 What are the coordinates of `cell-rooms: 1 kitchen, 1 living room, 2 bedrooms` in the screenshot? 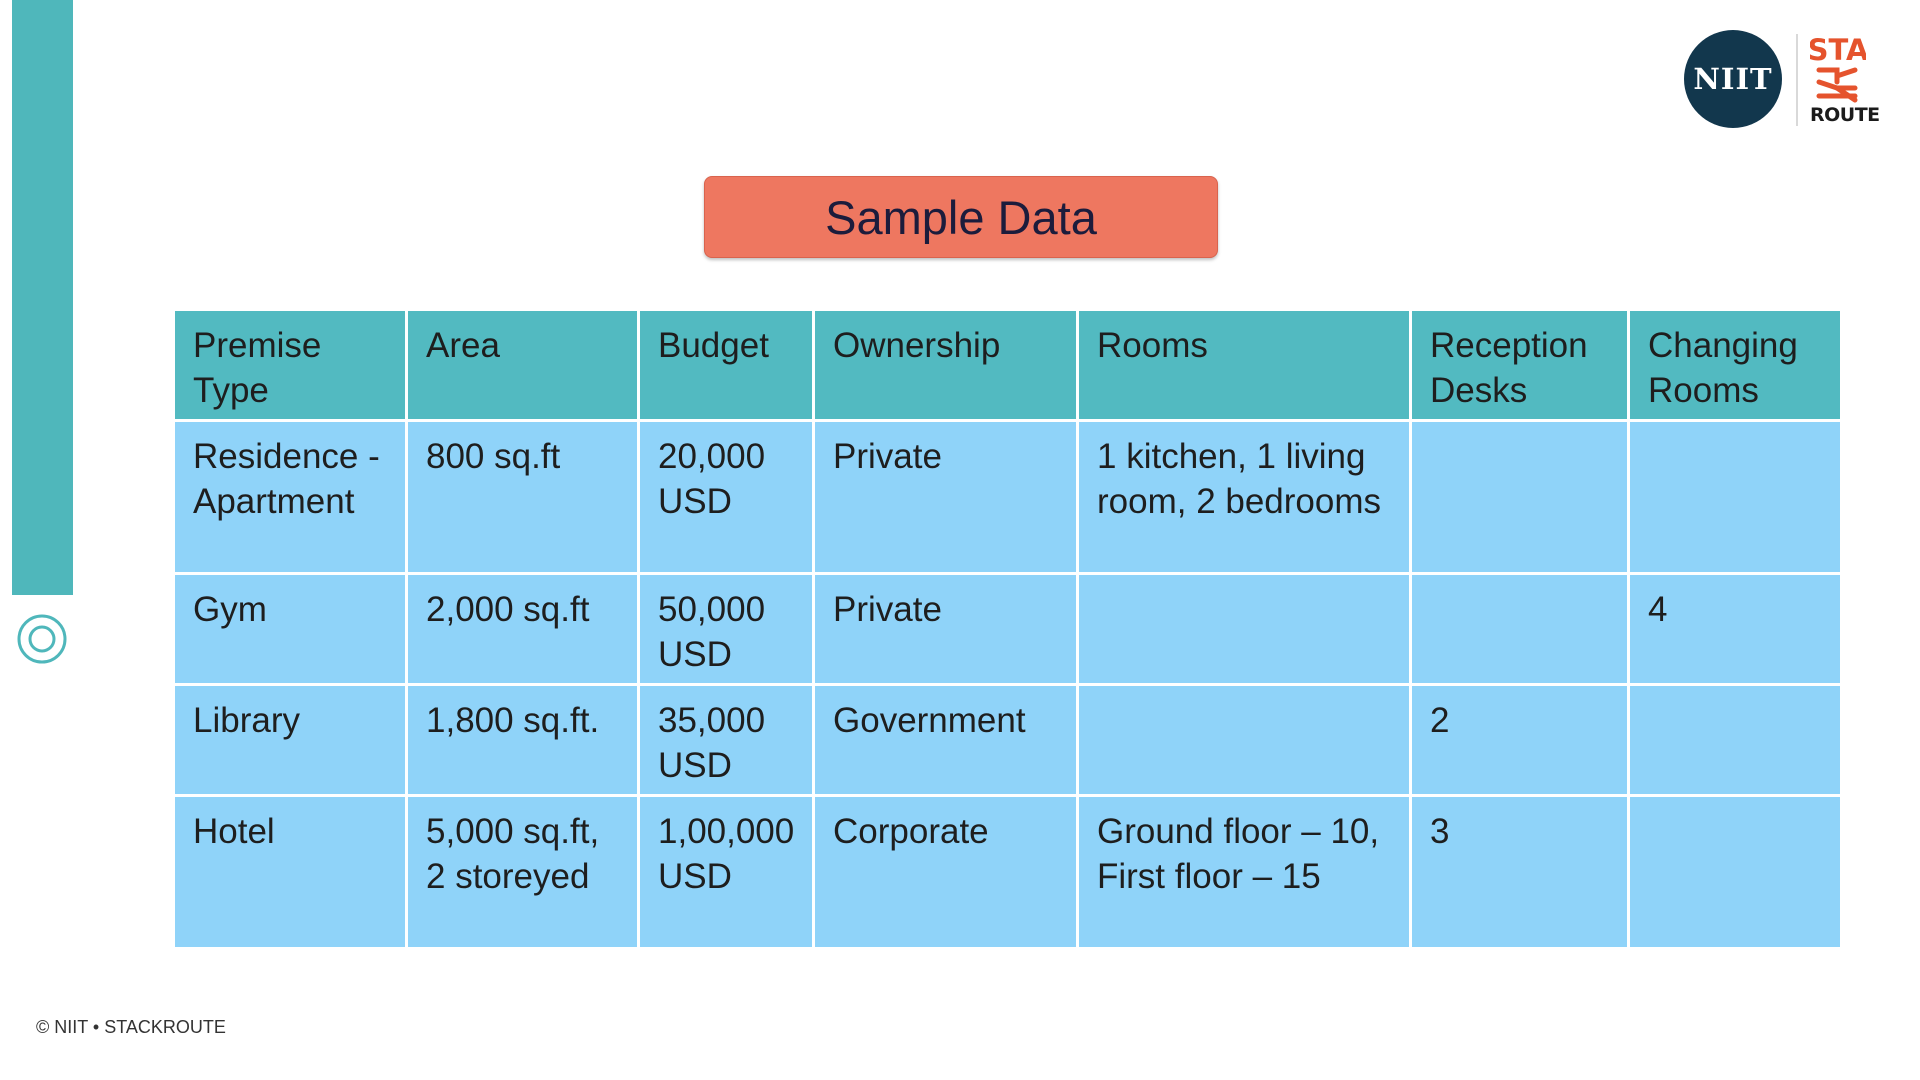 It's located at (1244, 497).